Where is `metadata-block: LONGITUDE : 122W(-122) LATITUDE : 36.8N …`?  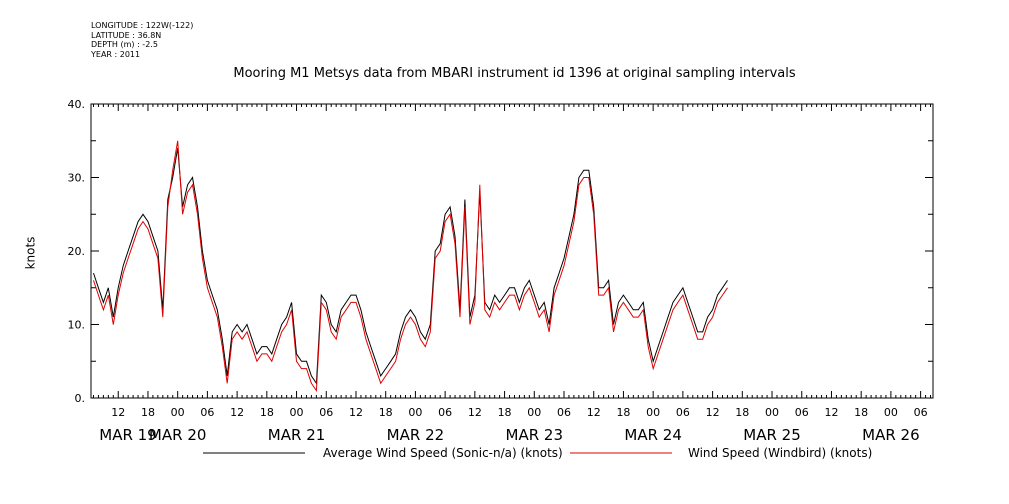 metadata-block: LONGITUDE : 122W(-122) LATITUDE : 36.8N … is located at coordinates (142, 40).